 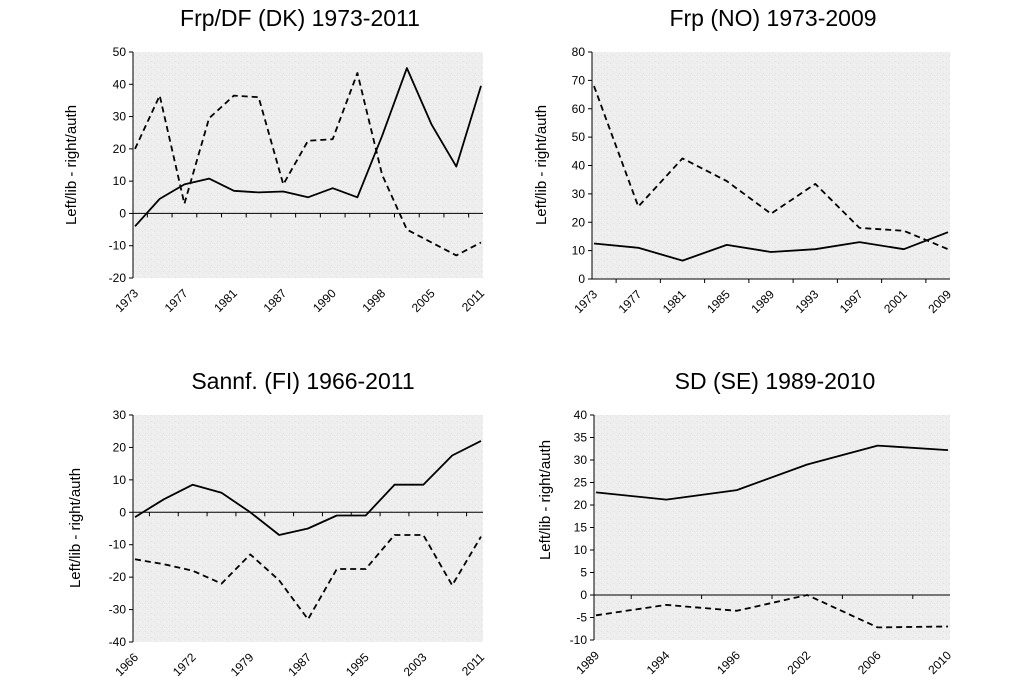 I want to click on x-tick-label: 2005, so click(x=423, y=300).